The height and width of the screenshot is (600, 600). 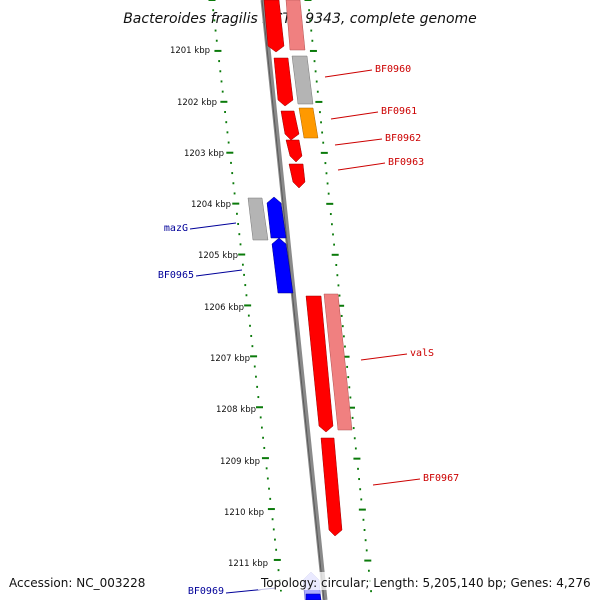 I want to click on kbp-label: 1211 kbp, so click(x=248, y=564).